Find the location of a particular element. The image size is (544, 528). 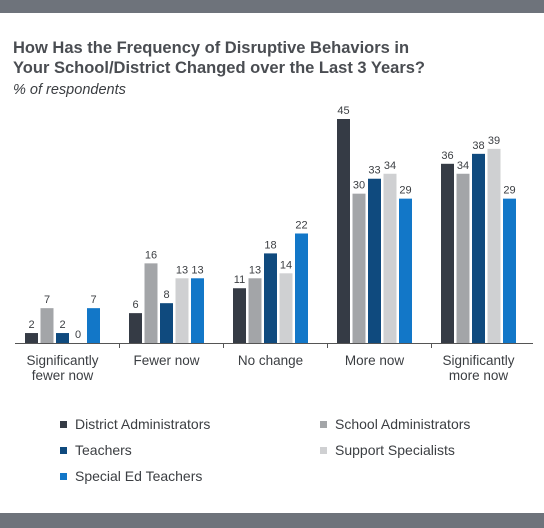

bottom-band is located at coordinates (272, 520).